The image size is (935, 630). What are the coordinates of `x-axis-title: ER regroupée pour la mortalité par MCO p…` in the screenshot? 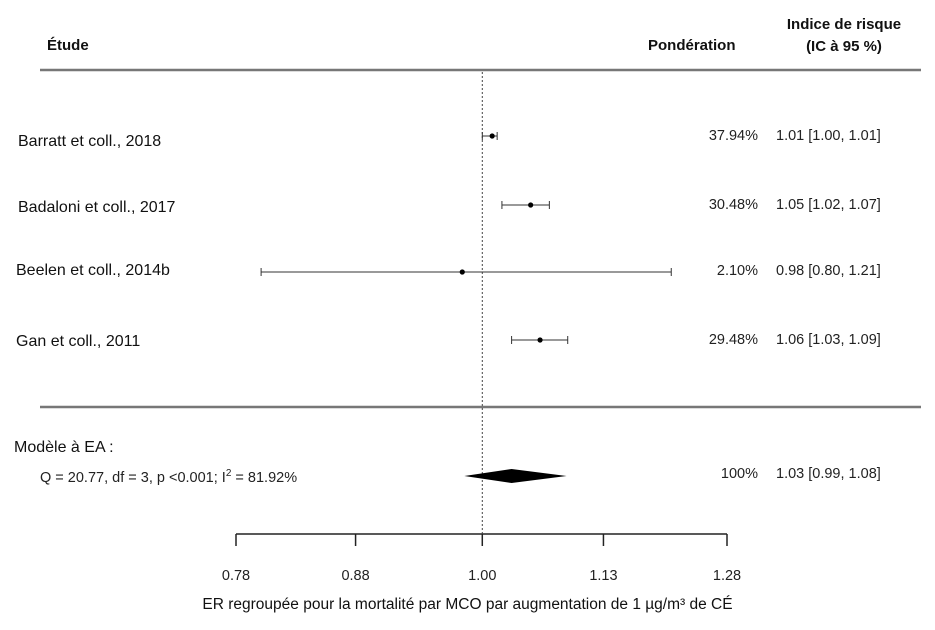 It's located at (467, 604).